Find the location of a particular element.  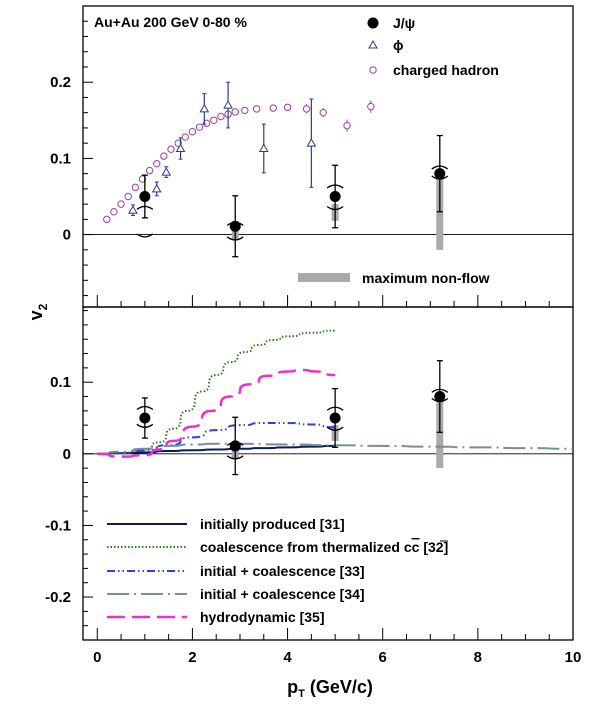

y-axis-title-sub: 2 is located at coordinates (43, 306).